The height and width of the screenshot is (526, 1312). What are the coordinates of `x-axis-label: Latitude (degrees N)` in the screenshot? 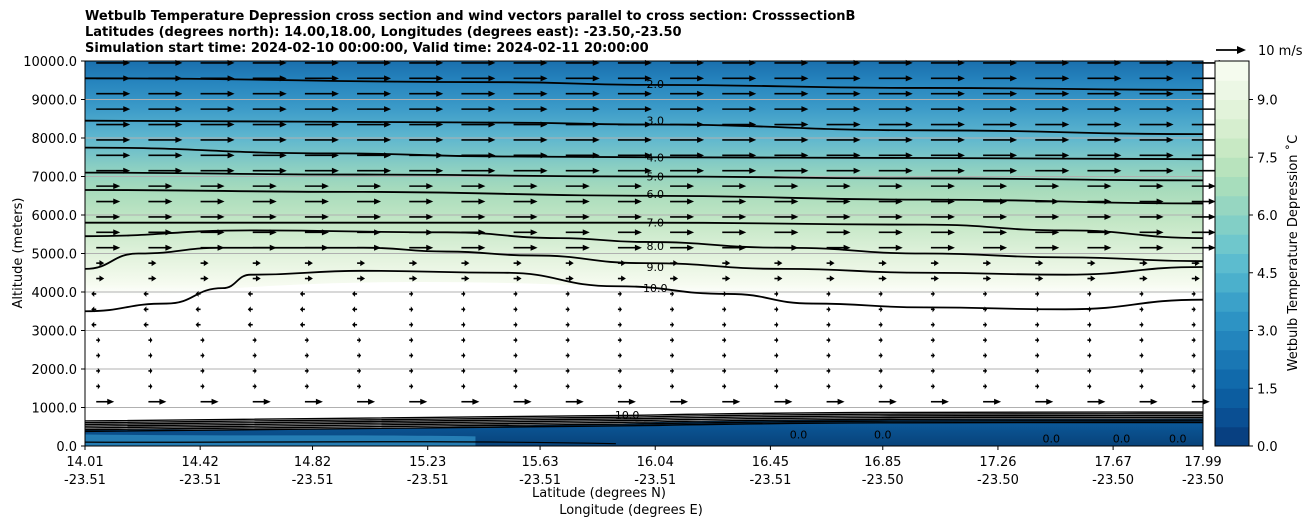 It's located at (599, 493).